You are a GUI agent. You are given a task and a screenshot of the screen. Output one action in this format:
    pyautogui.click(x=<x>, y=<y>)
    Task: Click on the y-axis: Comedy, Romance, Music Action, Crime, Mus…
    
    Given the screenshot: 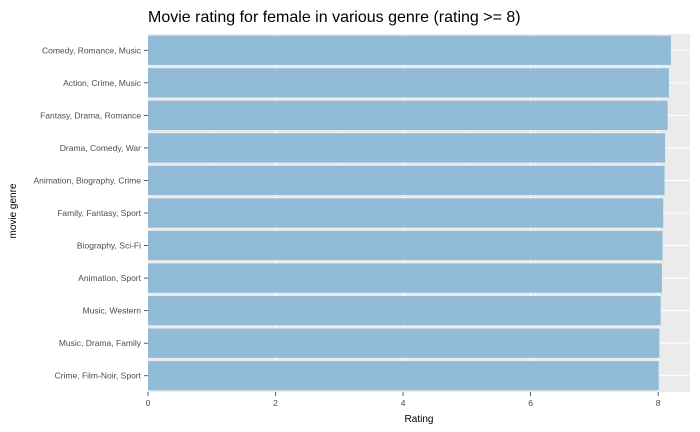 What is the action you would take?
    pyautogui.click(x=90, y=213)
    